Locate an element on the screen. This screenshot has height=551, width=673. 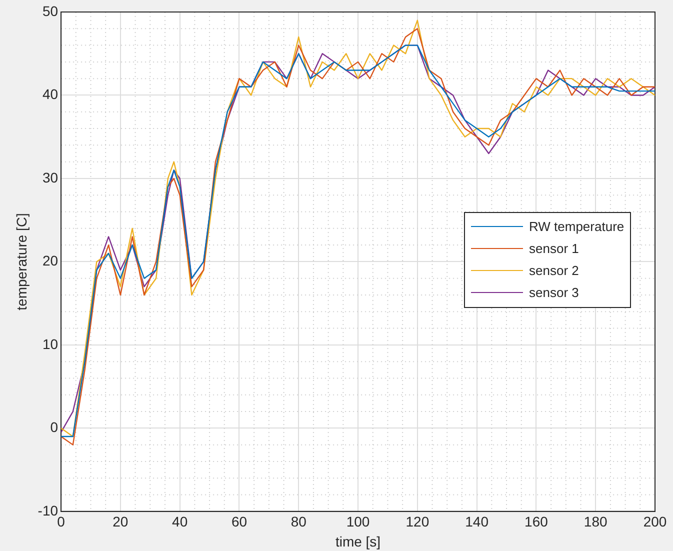
legend-label: sensor 1 is located at coordinates (554, 248).